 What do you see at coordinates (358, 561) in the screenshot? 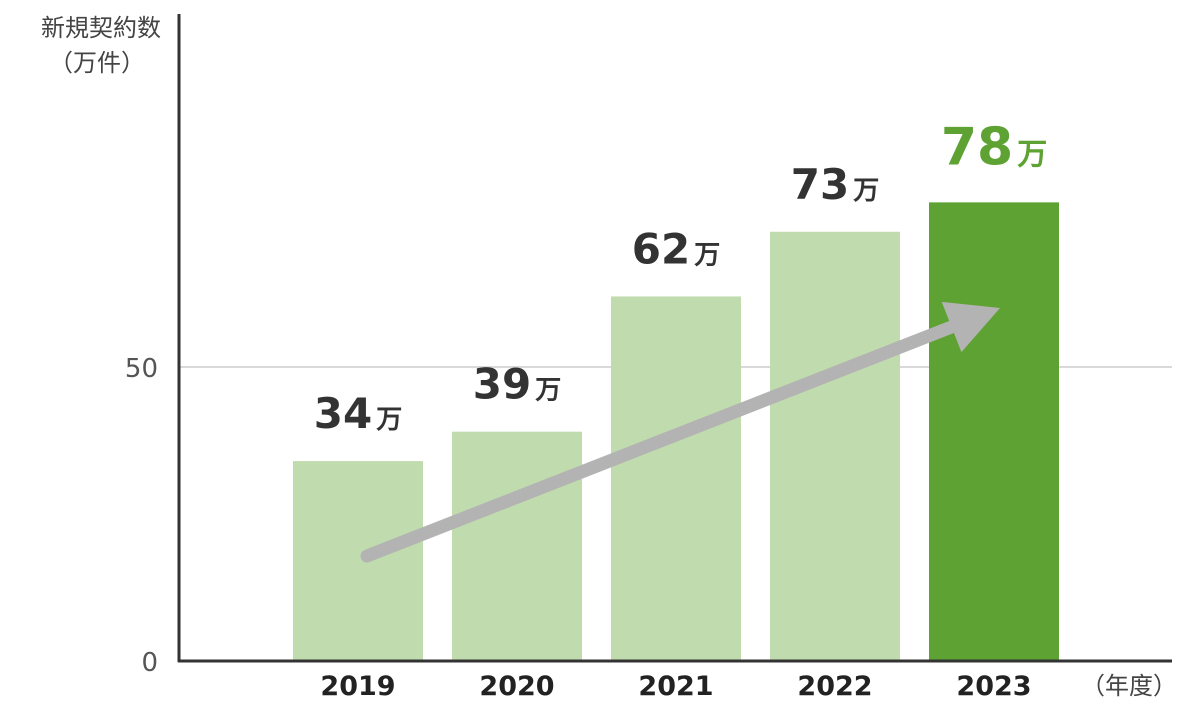
I see `bar-2019` at bounding box center [358, 561].